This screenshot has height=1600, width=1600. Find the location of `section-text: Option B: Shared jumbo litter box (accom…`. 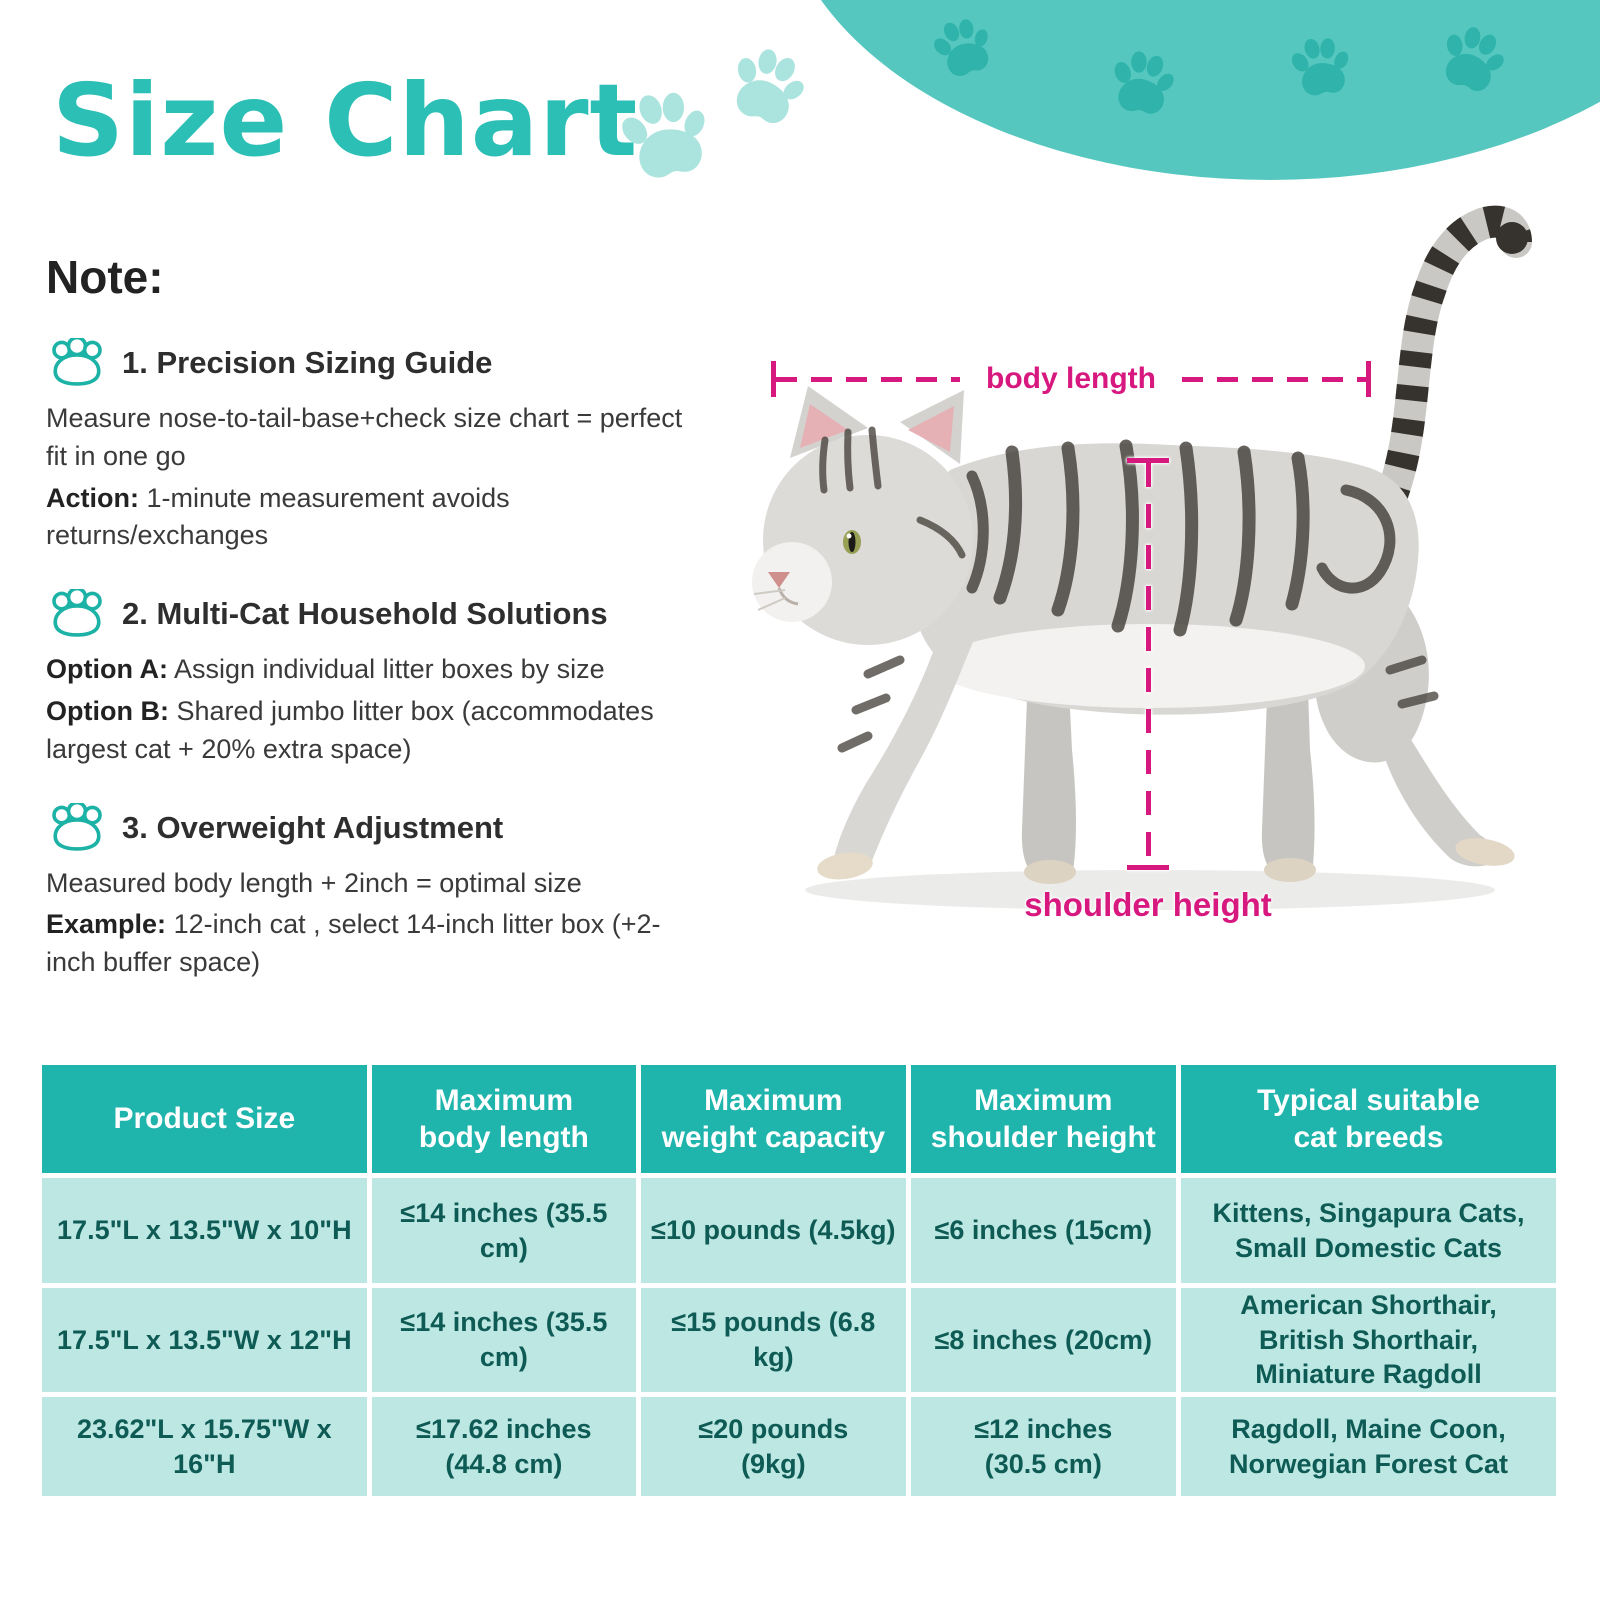

section-text: Option B: Shared jumbo litter box (accom… is located at coordinates (368, 731).